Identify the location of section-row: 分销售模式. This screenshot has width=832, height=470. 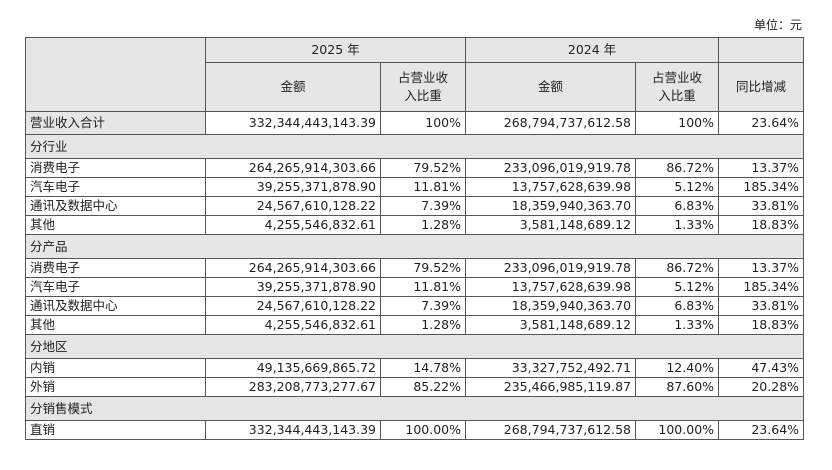
(414, 408).